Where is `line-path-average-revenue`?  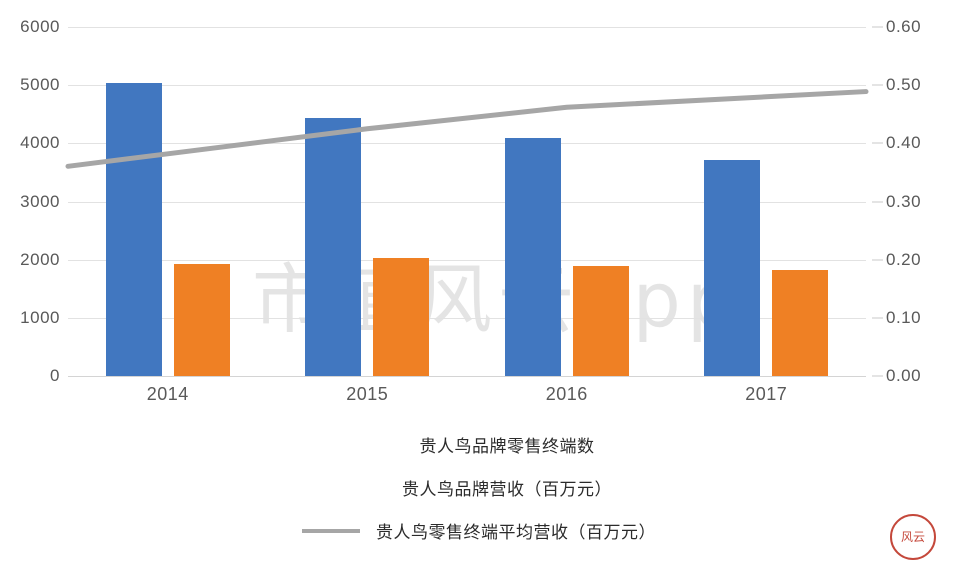 line-path-average-revenue is located at coordinates (467, 129).